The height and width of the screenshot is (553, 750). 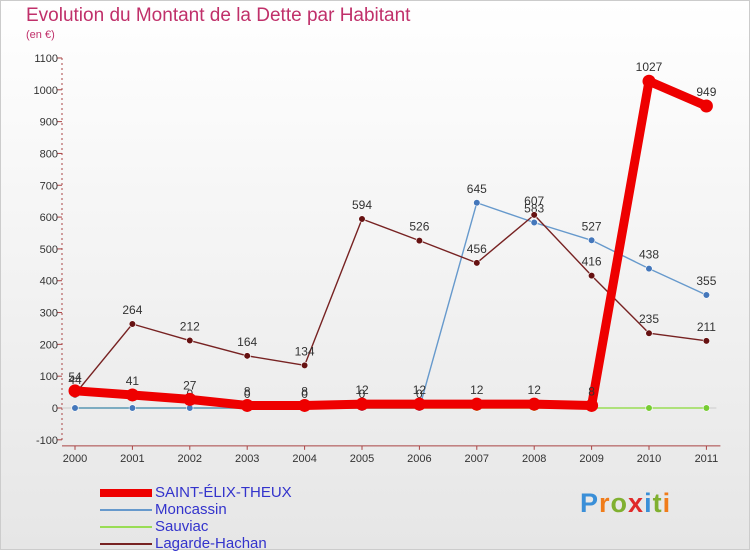 I want to click on data-label: 456, so click(x=477, y=249).